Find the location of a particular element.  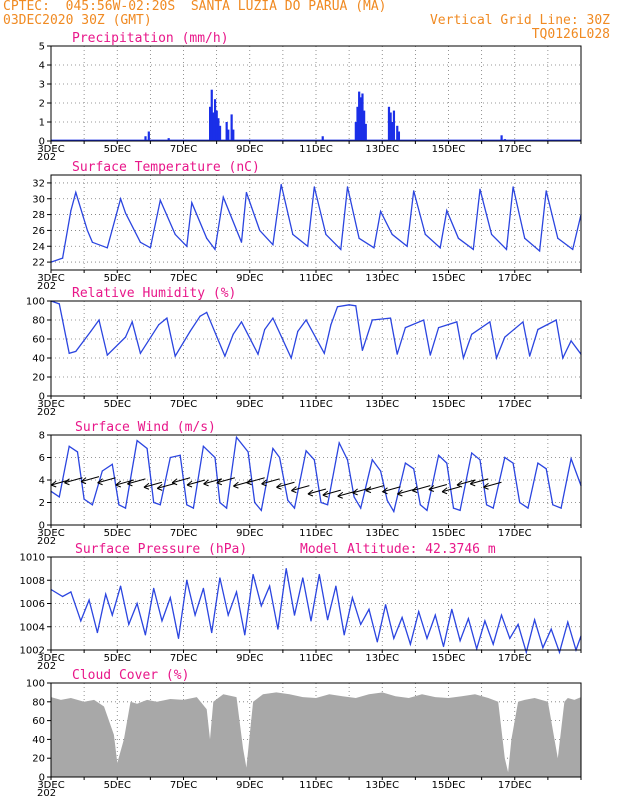

model-altitude-label: Model Altitude: 42.3746 m is located at coordinates (398, 549).